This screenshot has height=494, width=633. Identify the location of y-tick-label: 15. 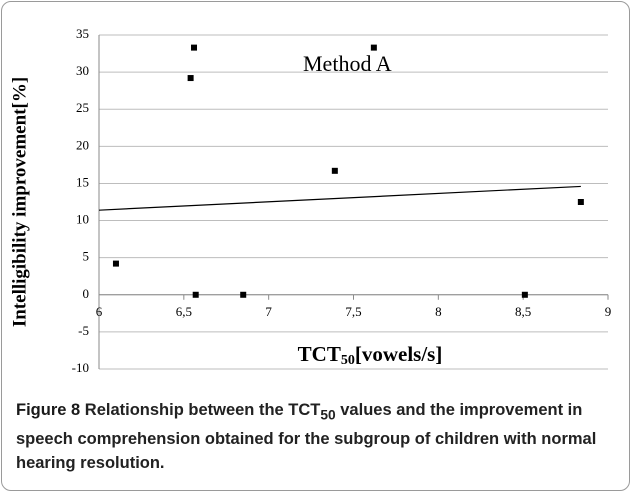
(82, 181).